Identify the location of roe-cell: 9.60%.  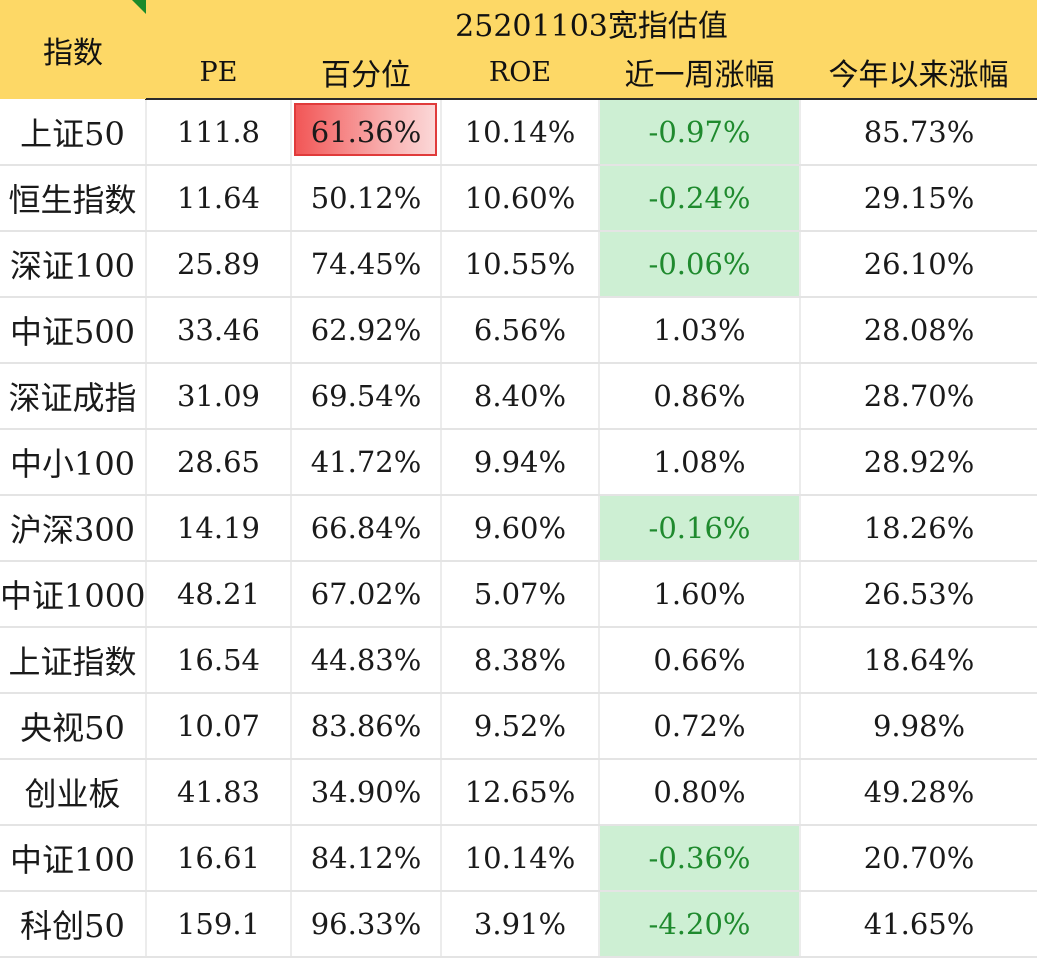
(520, 528).